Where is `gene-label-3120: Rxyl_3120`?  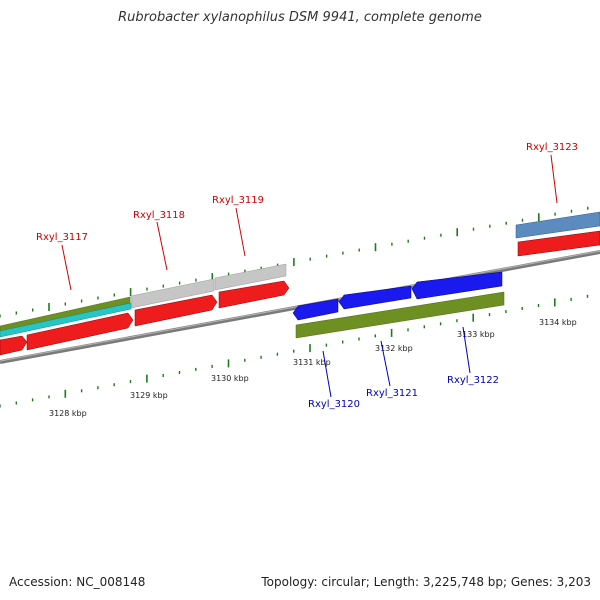
gene-label-3120: Rxyl_3120 is located at coordinates (334, 404).